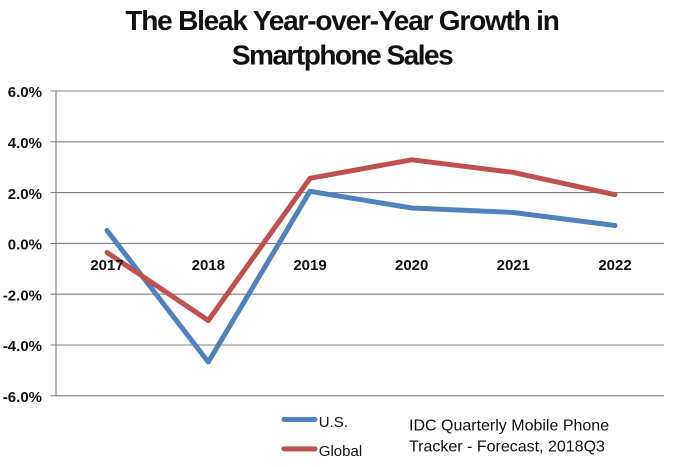 This screenshot has width=700, height=467. I want to click on svg-text: 2019, so click(309, 265).